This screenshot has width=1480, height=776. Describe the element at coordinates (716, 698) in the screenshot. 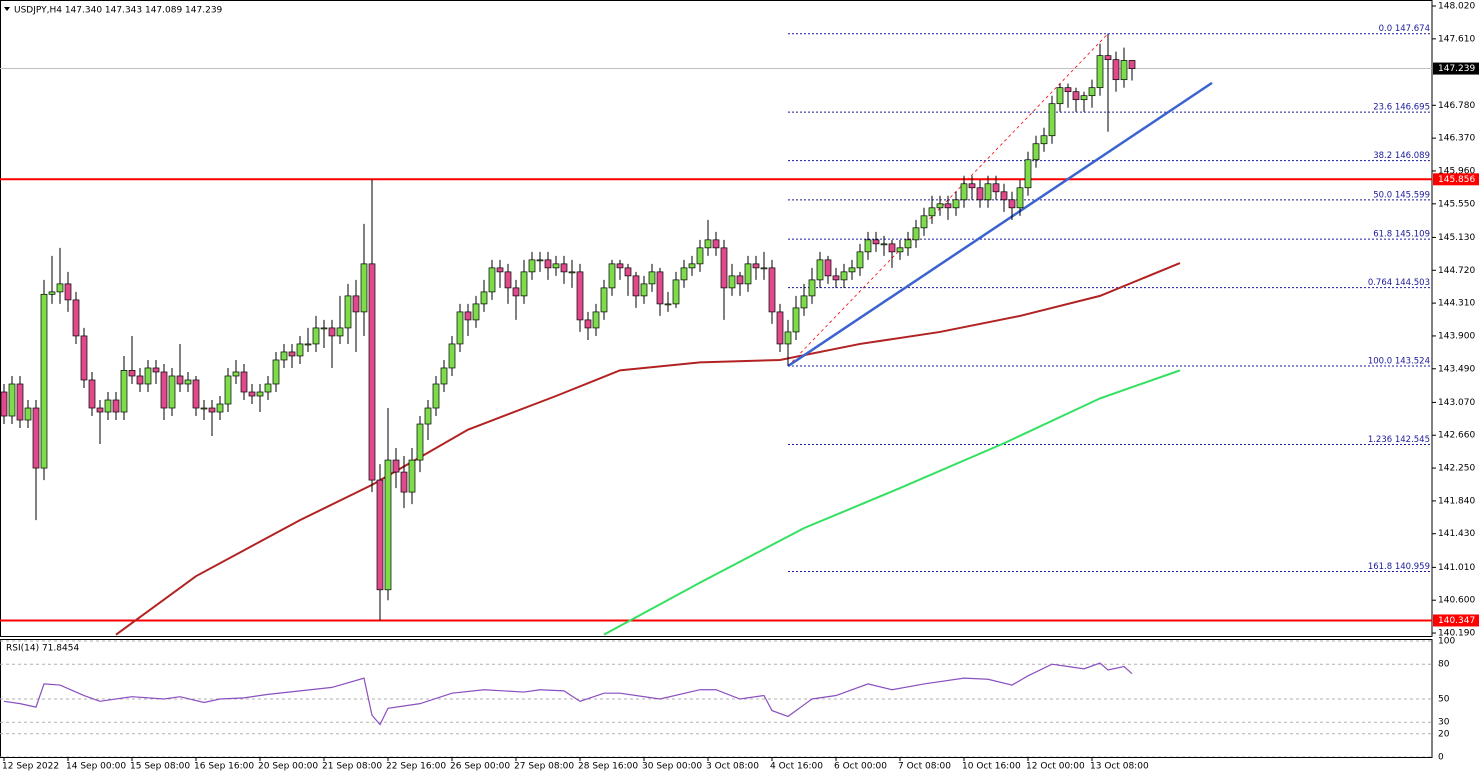

I see `rsi-plot` at that location.